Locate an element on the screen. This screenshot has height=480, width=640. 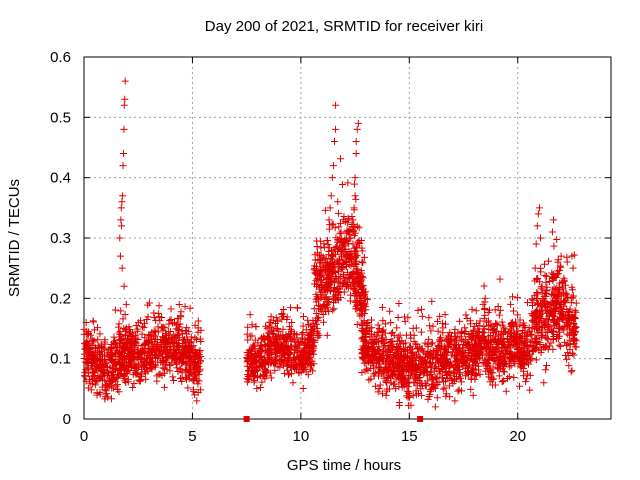
y-axis-label: SRMTID / TECUs is located at coordinates (14, 238).